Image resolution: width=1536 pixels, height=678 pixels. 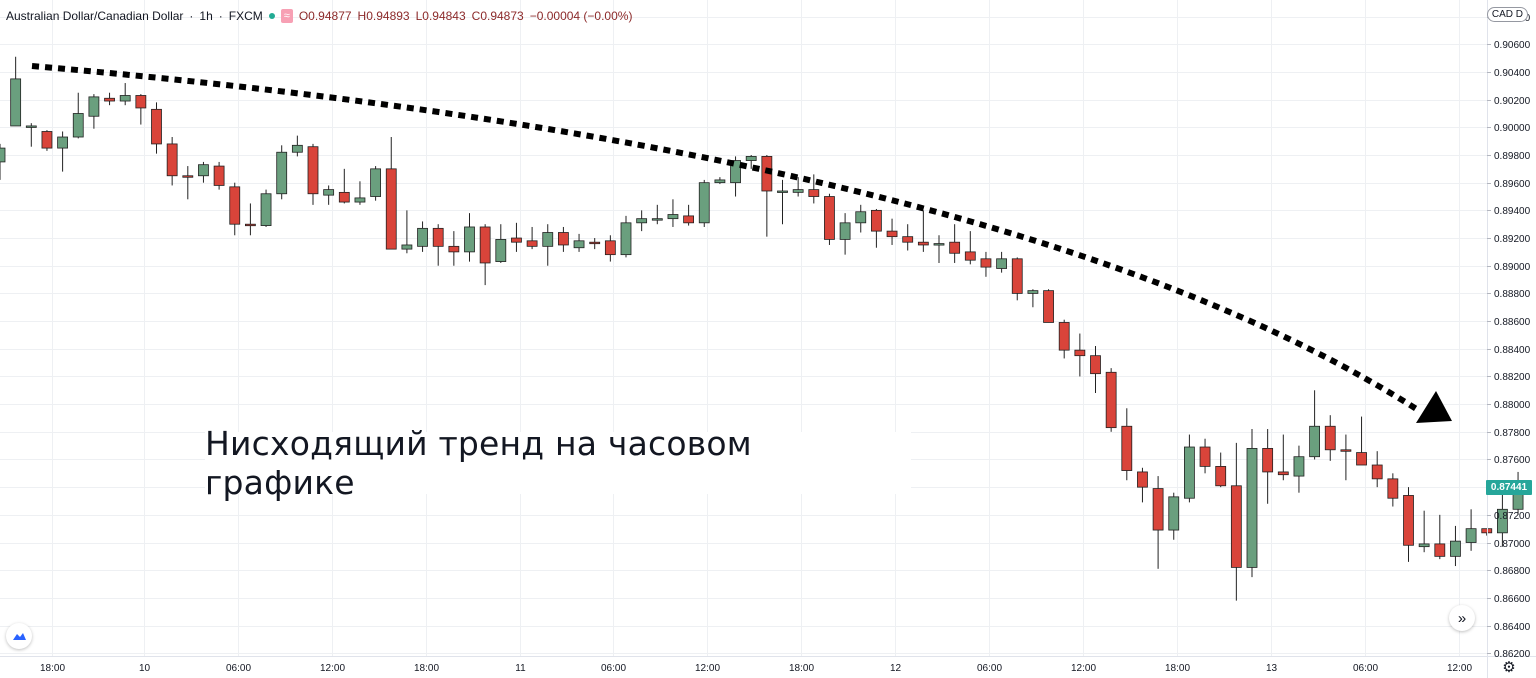 What do you see at coordinates (989, 668) in the screenshot?
I see `time-tick-label: 06:00` at bounding box center [989, 668].